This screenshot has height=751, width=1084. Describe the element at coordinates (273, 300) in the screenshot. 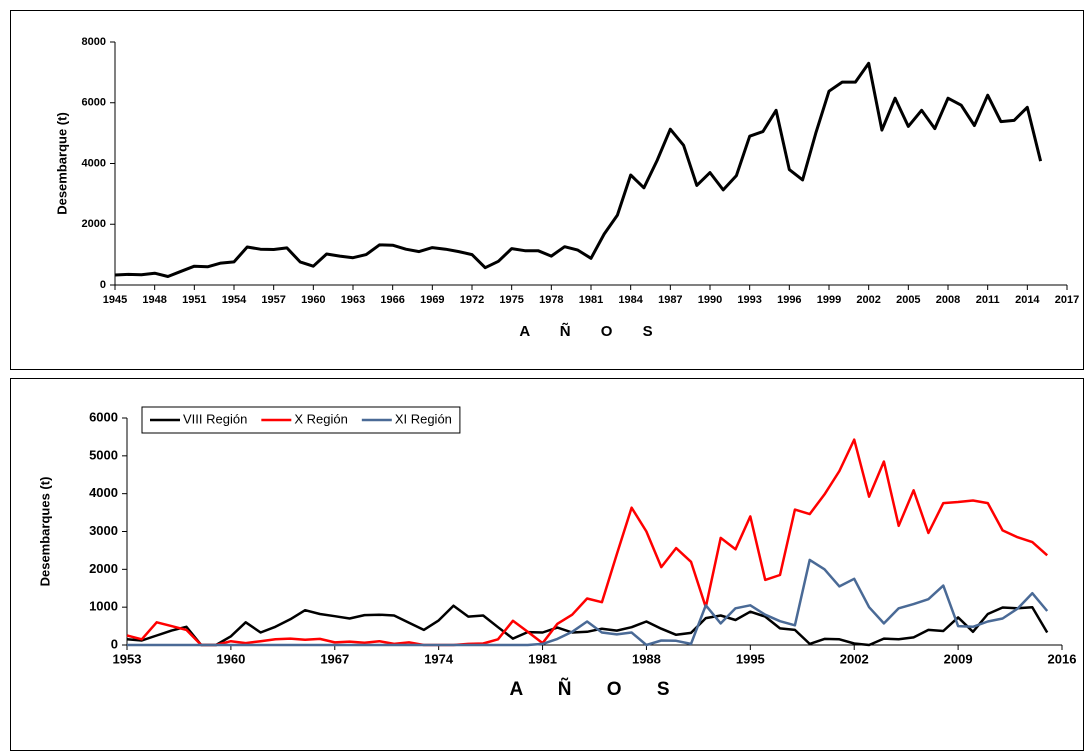

I see `x-tick-label: 1957` at that location.